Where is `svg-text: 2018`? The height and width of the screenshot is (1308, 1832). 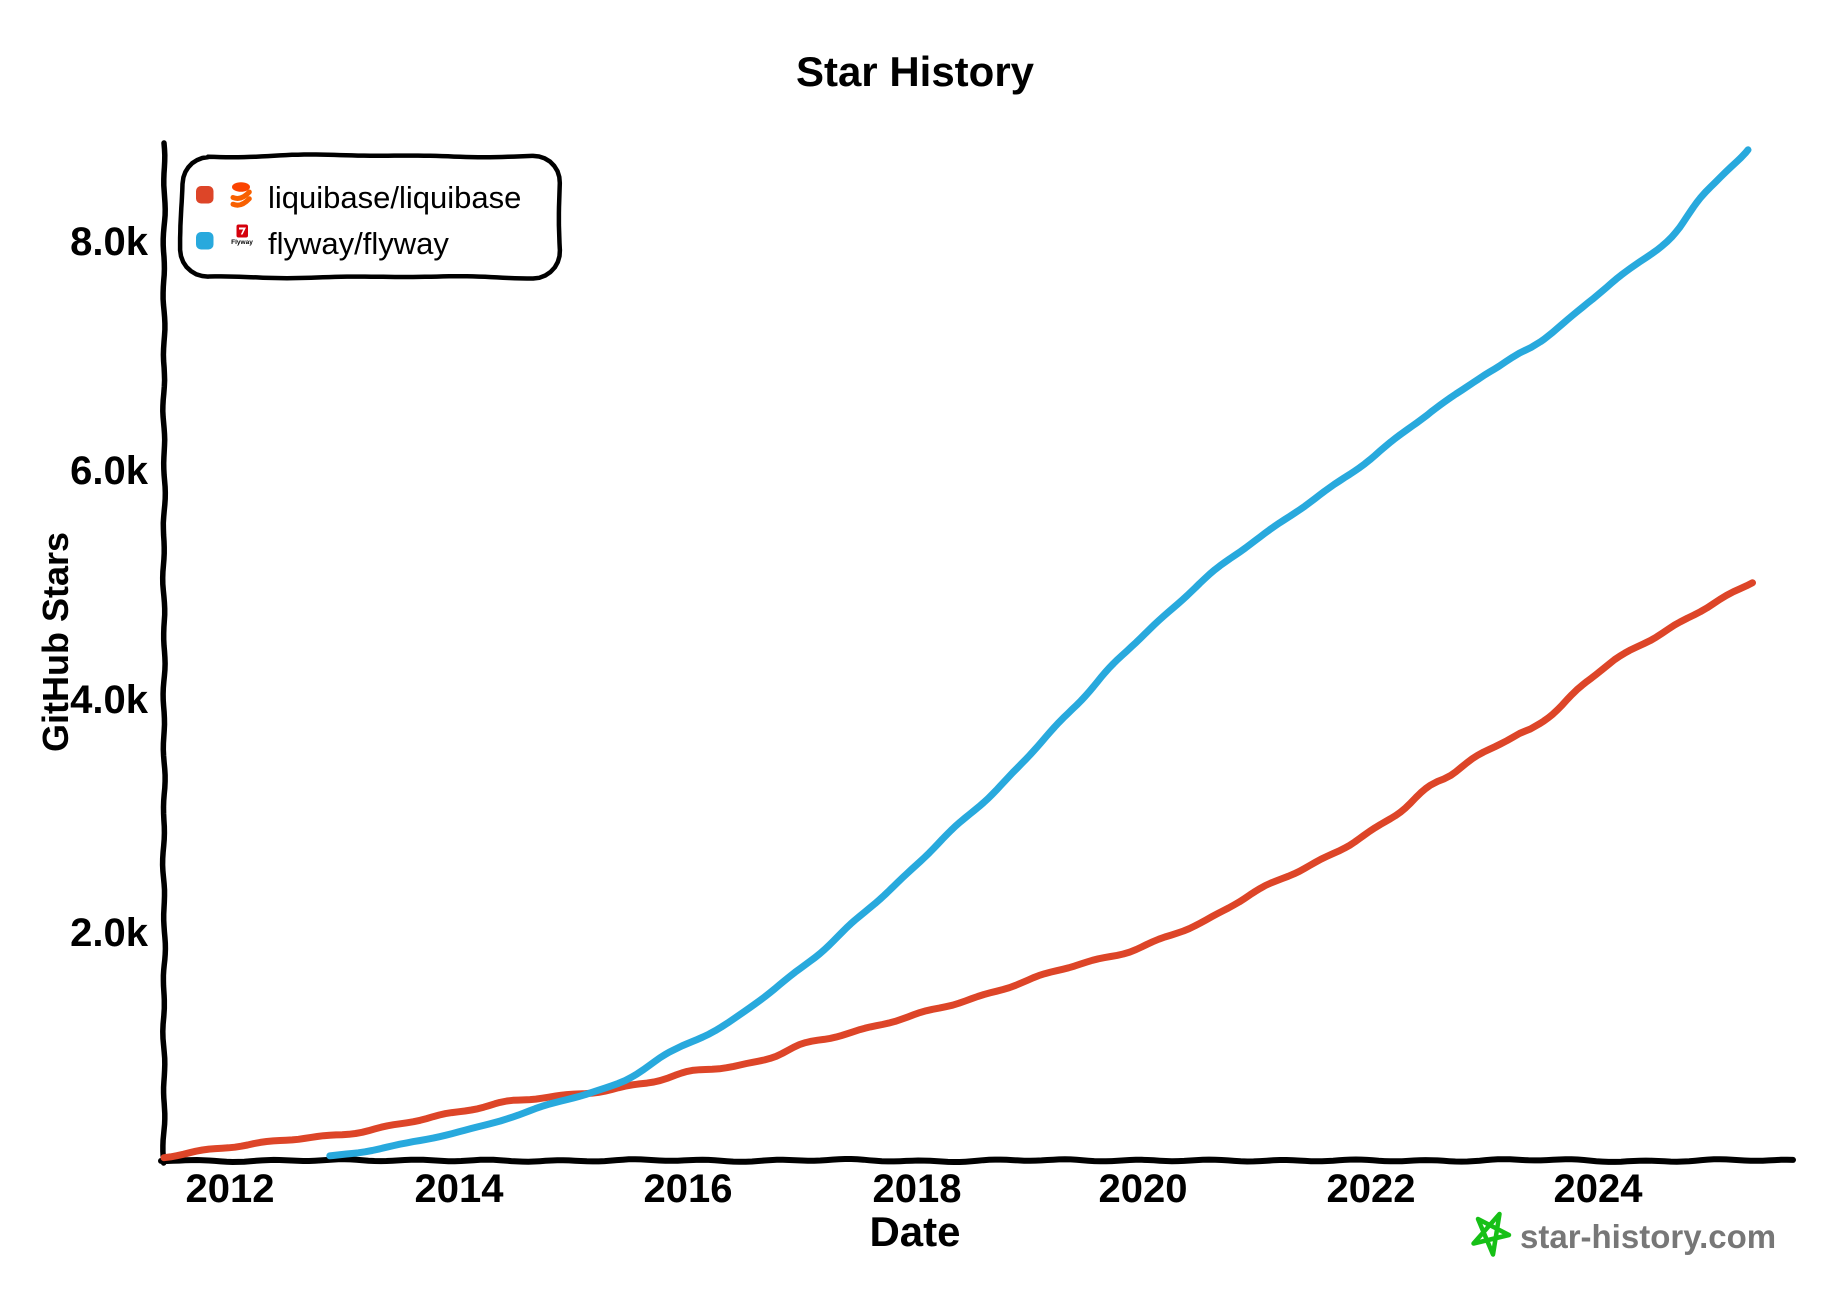
svg-text: 2018 is located at coordinates (917, 1189).